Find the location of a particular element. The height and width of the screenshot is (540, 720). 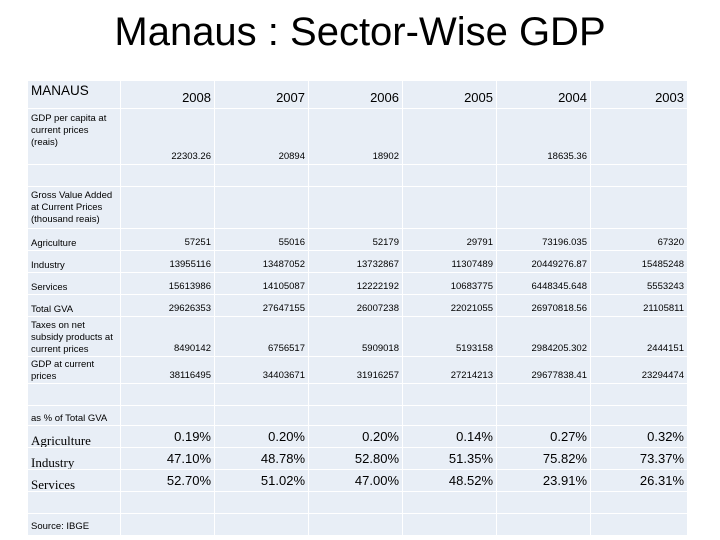

year-header: 2007 is located at coordinates (261, 94).